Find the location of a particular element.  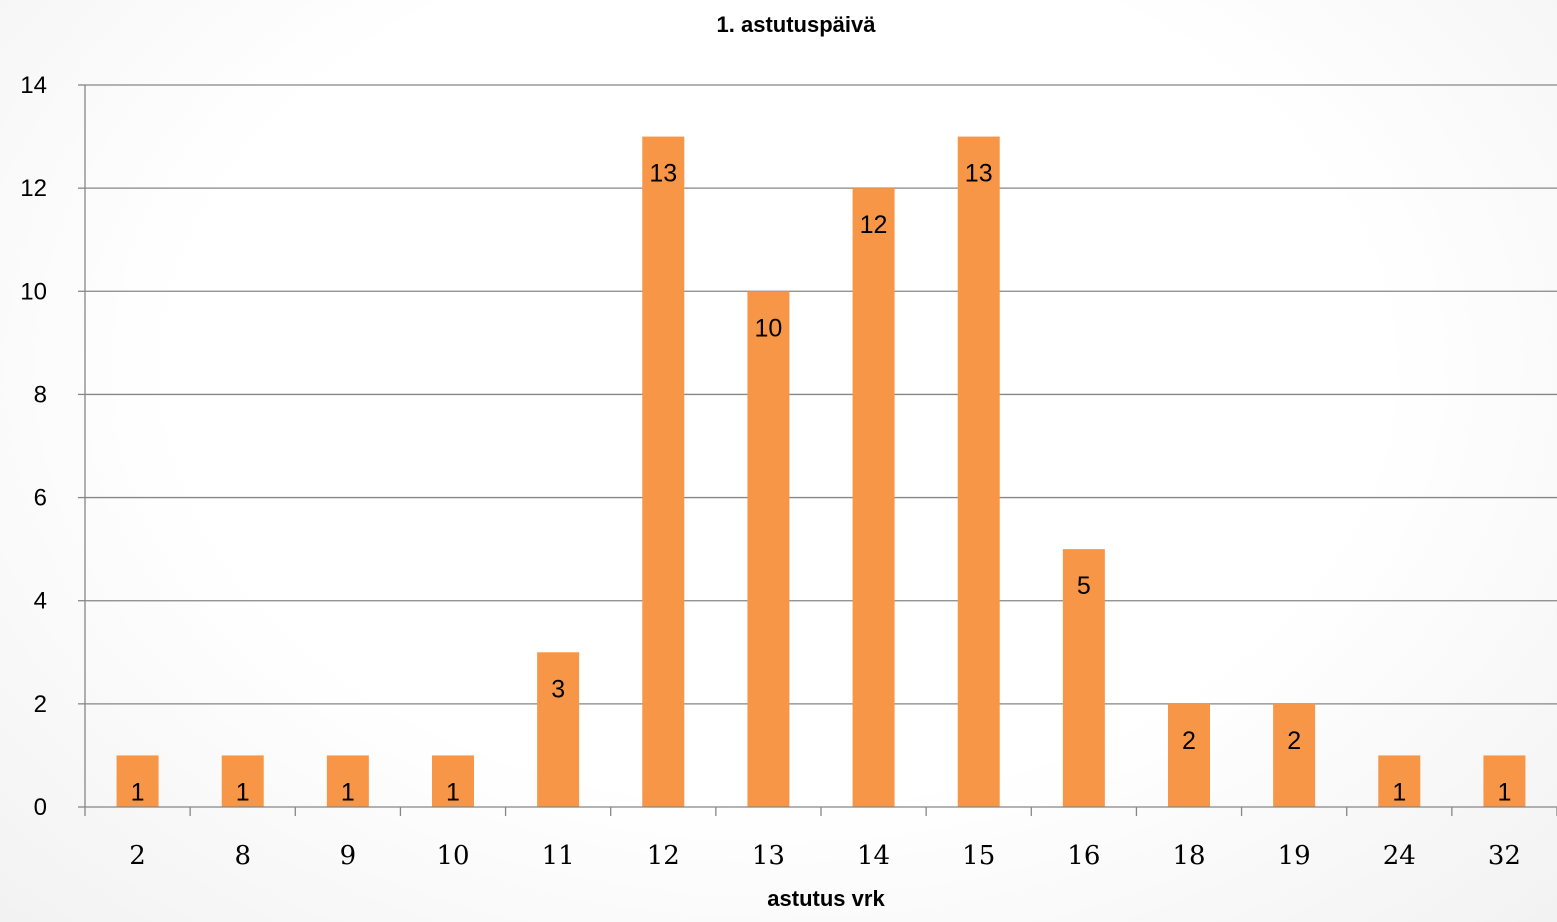

data-label: 10 is located at coordinates (769, 328).